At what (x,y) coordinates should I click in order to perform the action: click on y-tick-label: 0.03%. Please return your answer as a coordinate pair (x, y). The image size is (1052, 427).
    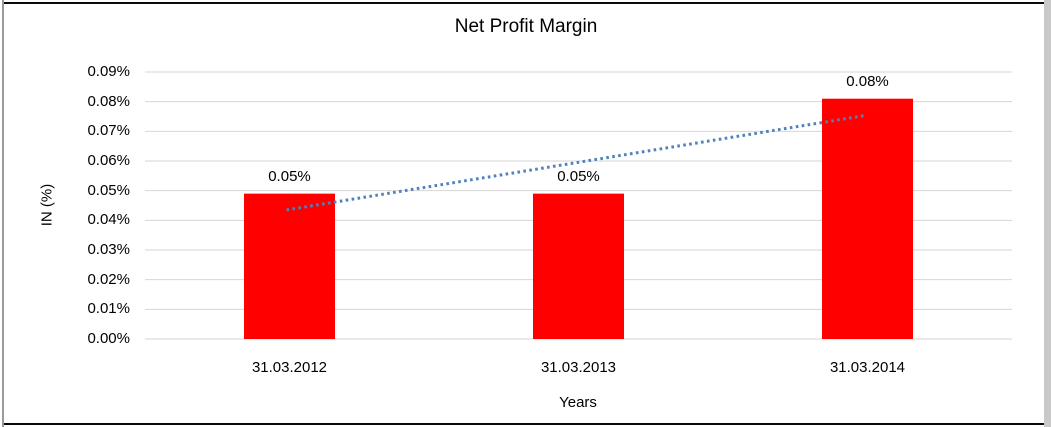
    Looking at the image, I should click on (108, 249).